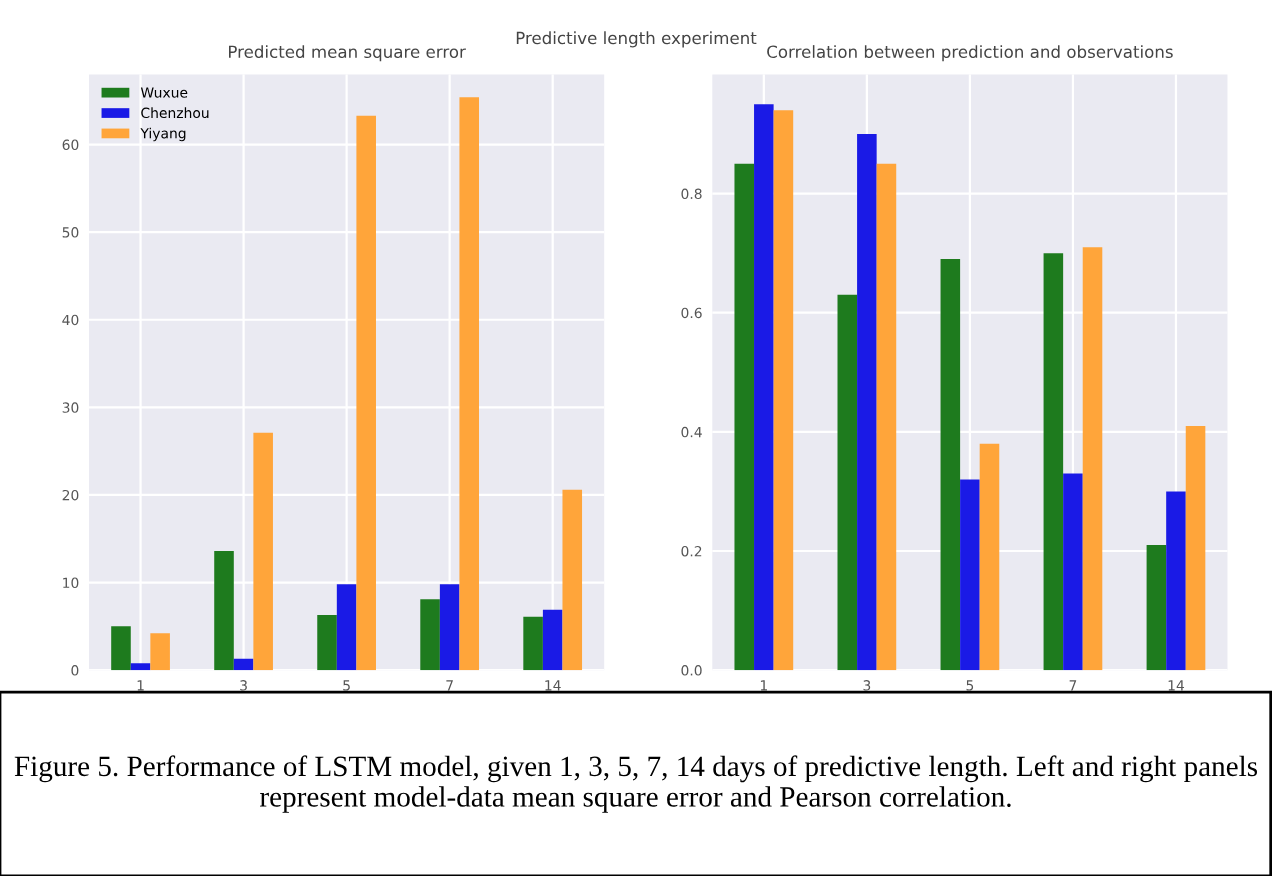 The image size is (1272, 876). What do you see at coordinates (347, 53) in the screenshot?
I see `chart-title: Predicted mean square error` at bounding box center [347, 53].